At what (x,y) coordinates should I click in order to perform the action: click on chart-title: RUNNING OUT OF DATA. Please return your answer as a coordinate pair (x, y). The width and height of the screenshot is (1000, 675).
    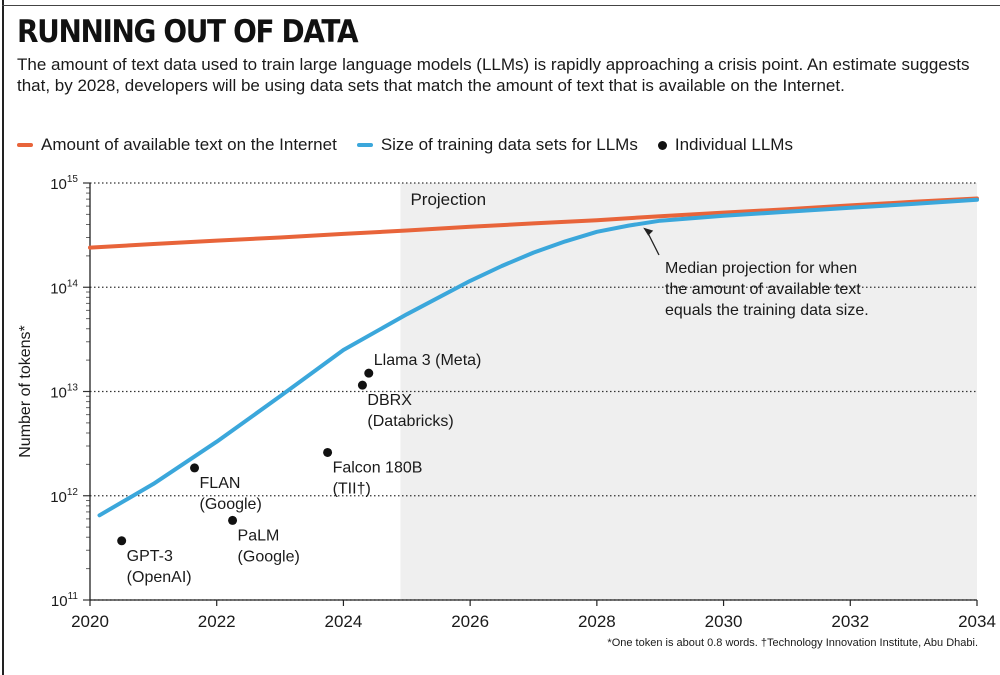
    Looking at the image, I should click on (188, 32).